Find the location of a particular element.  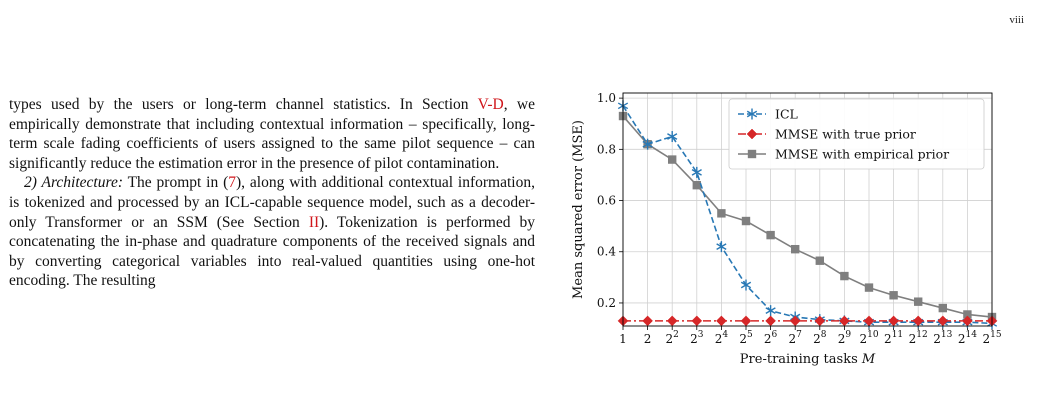

legend-box is located at coordinates (856, 134).